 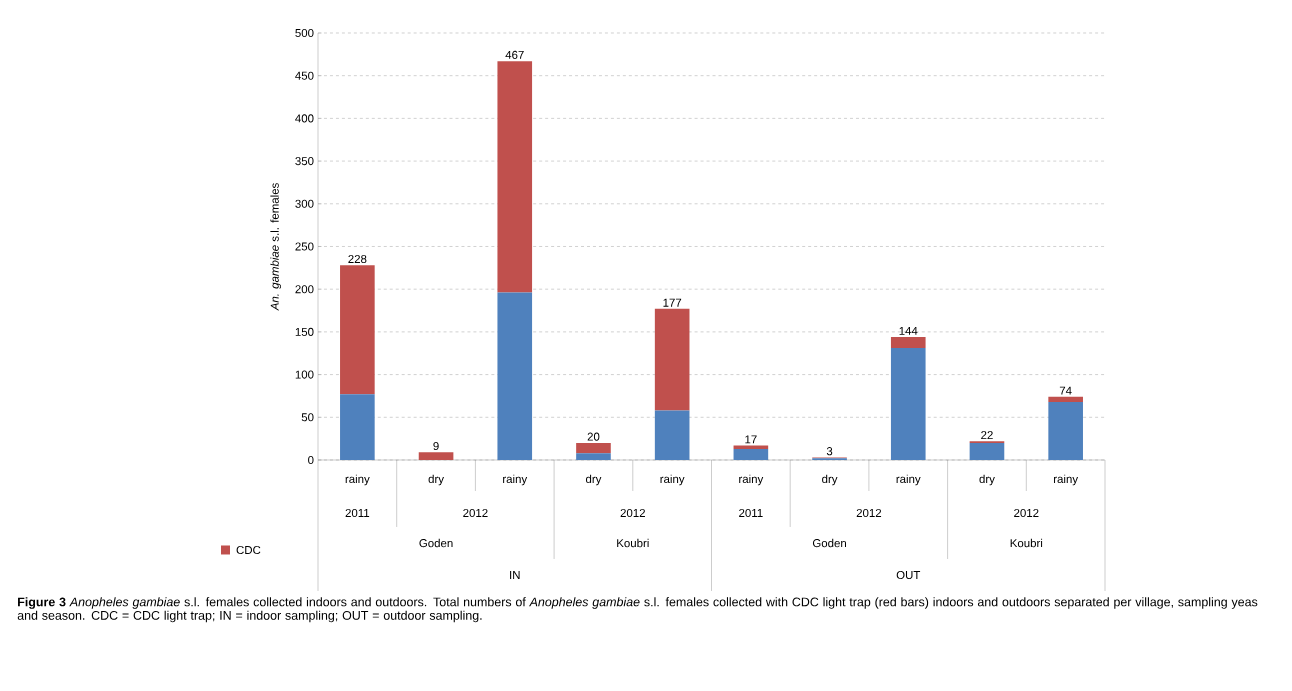 What do you see at coordinates (304, 203) in the screenshot?
I see `y-tick-label: 300` at bounding box center [304, 203].